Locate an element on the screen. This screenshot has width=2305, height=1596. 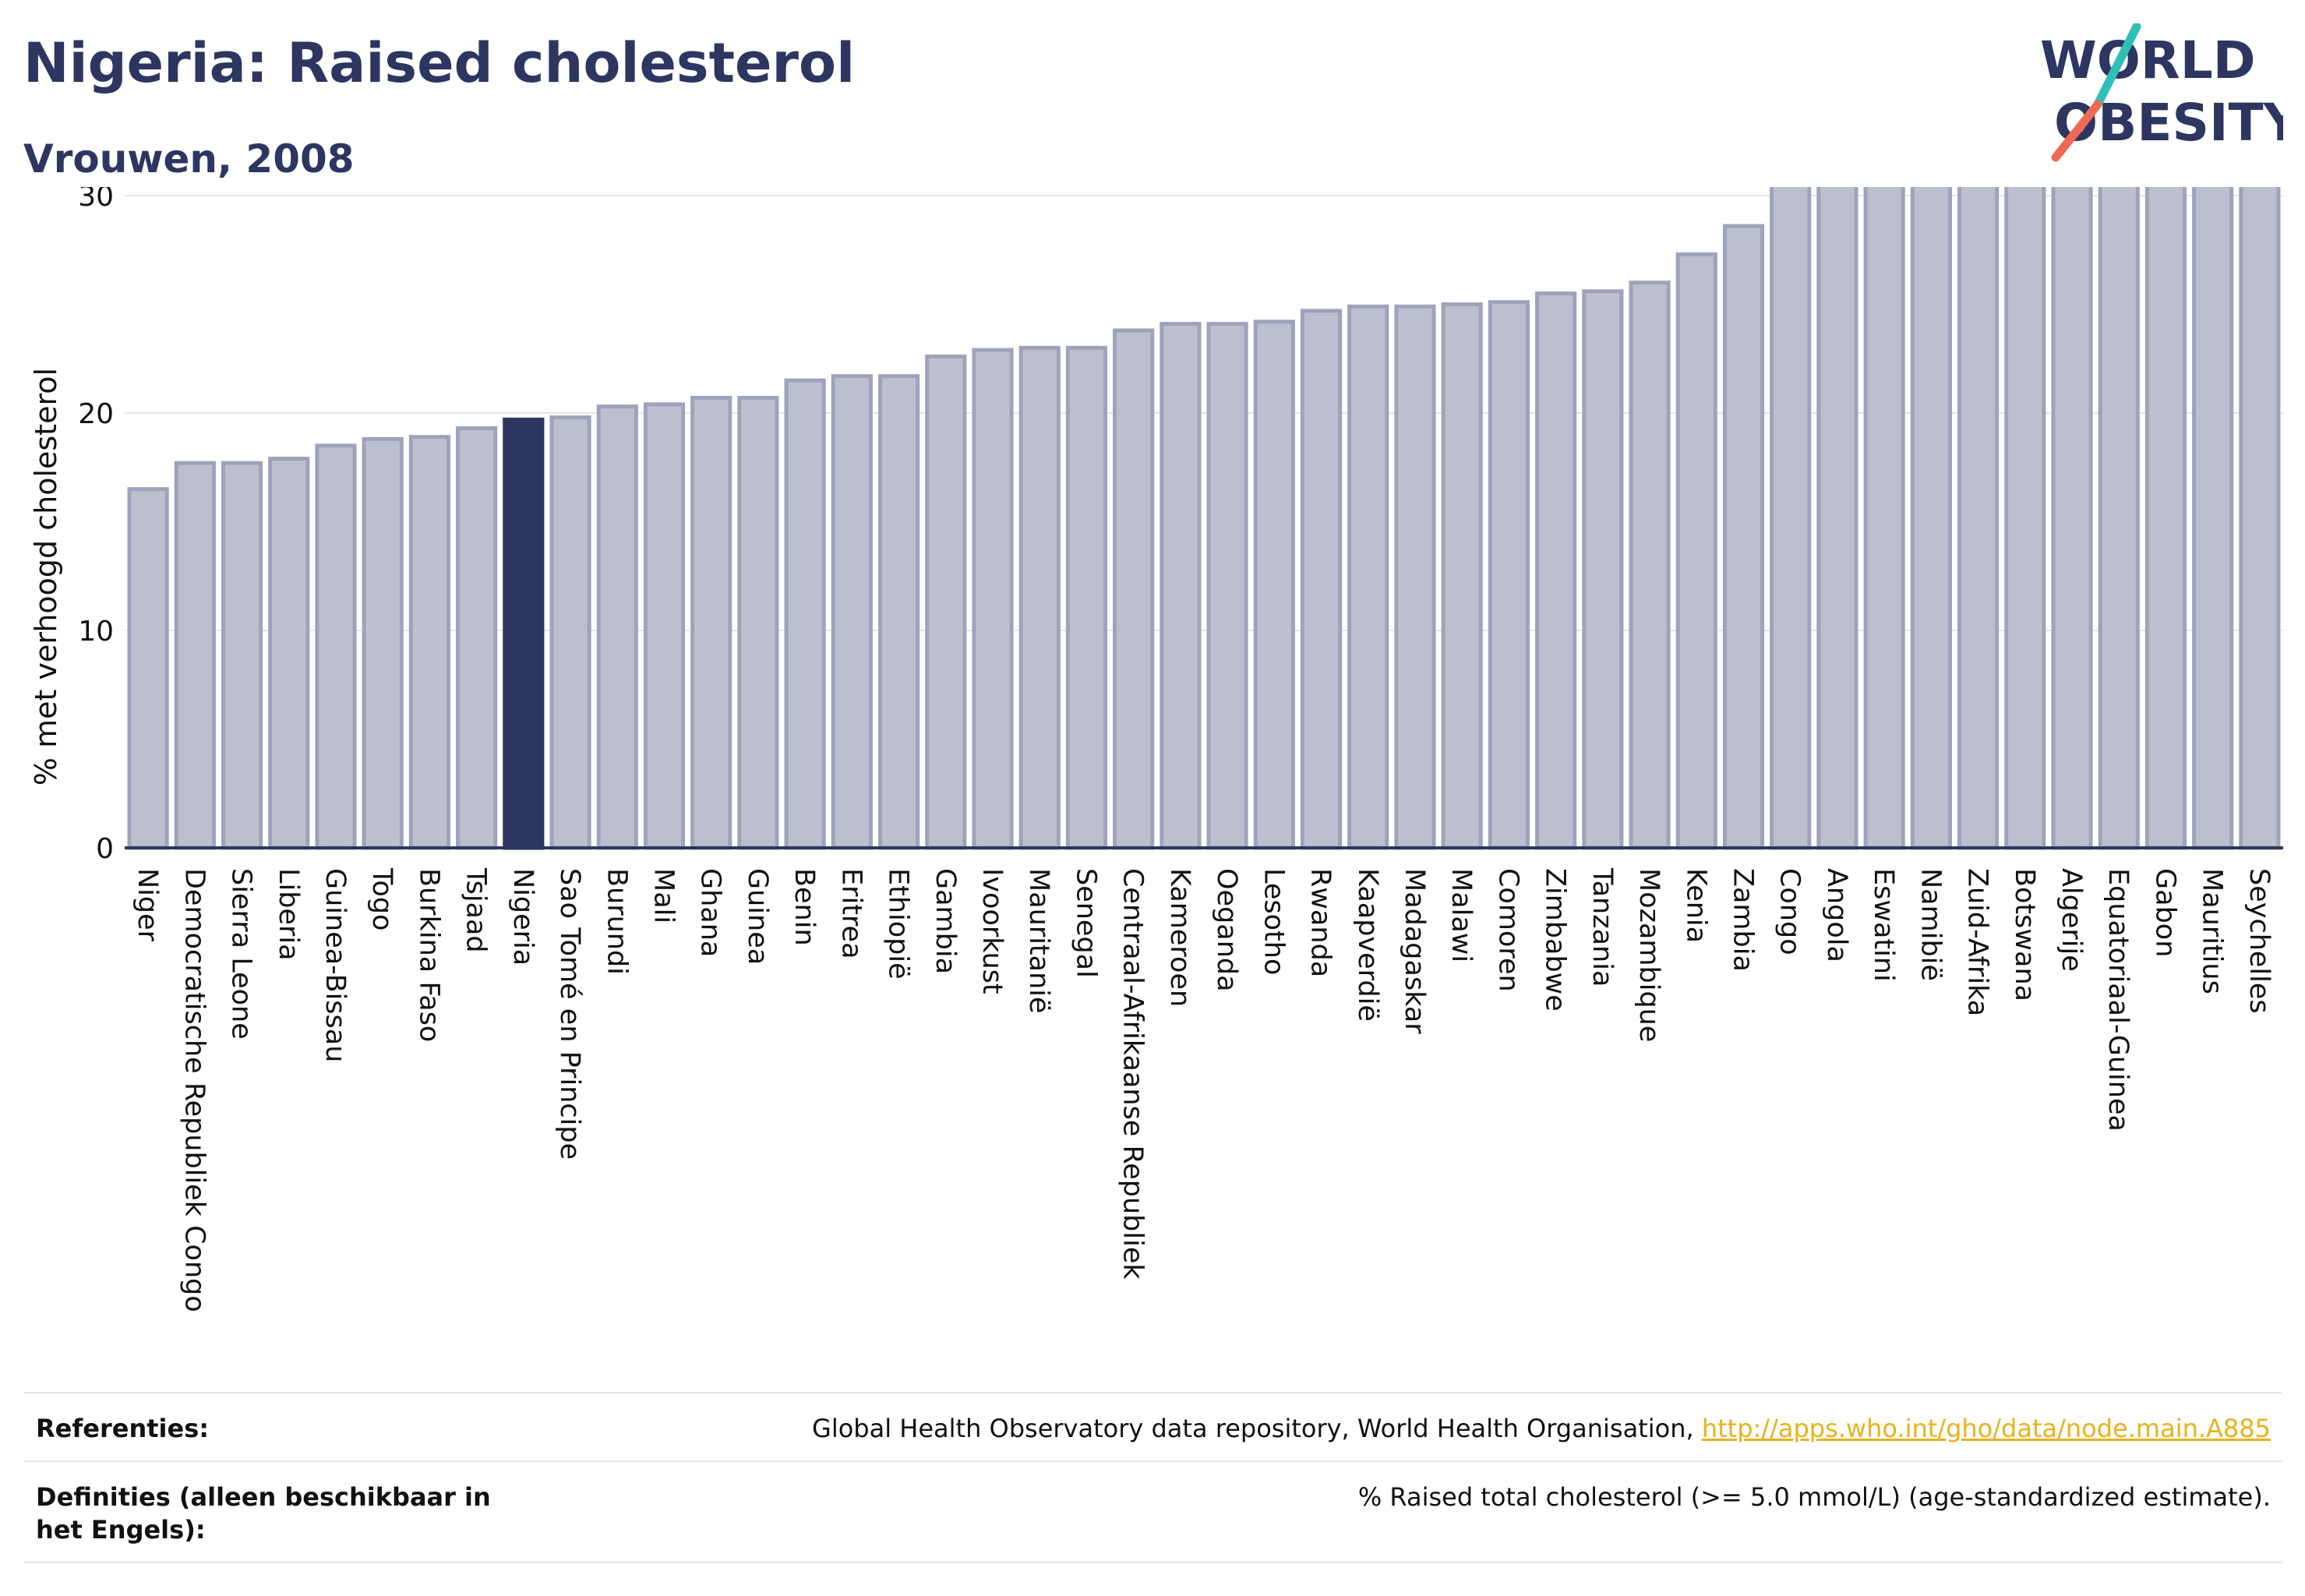
x-tick-label: Zuid-Afrika is located at coordinates (1977, 942).